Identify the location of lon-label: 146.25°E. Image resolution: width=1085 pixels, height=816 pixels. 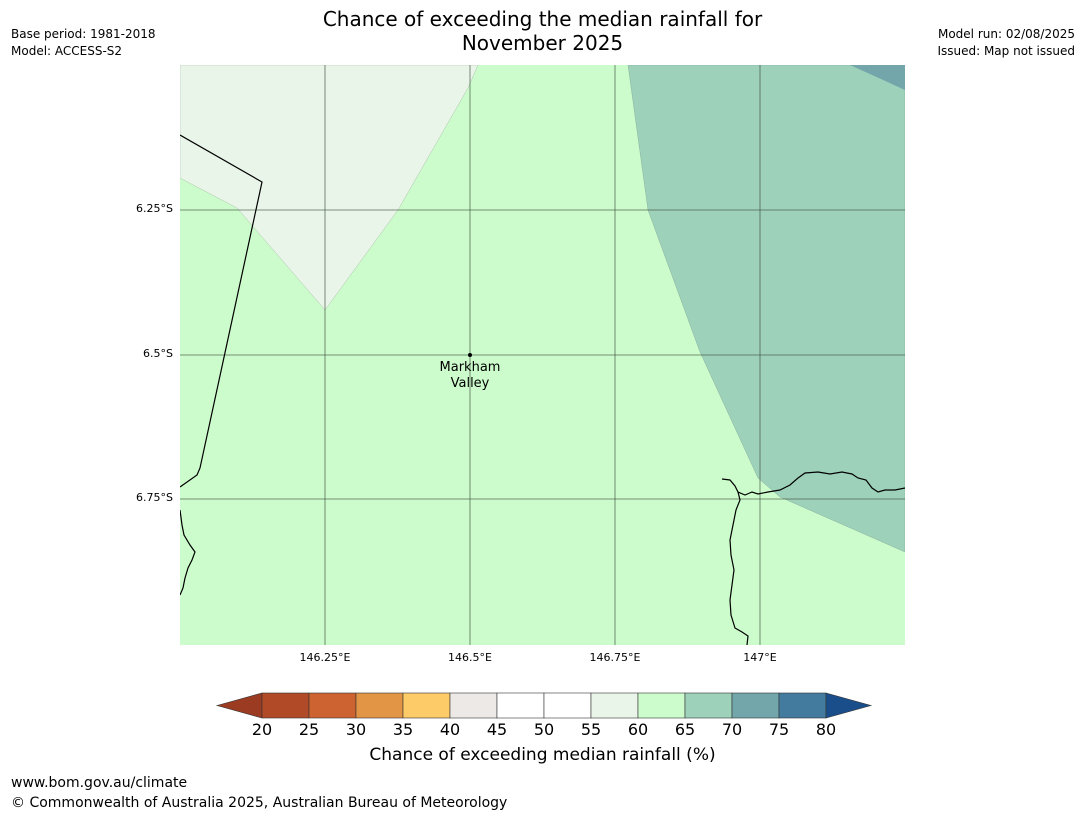
(325, 657).